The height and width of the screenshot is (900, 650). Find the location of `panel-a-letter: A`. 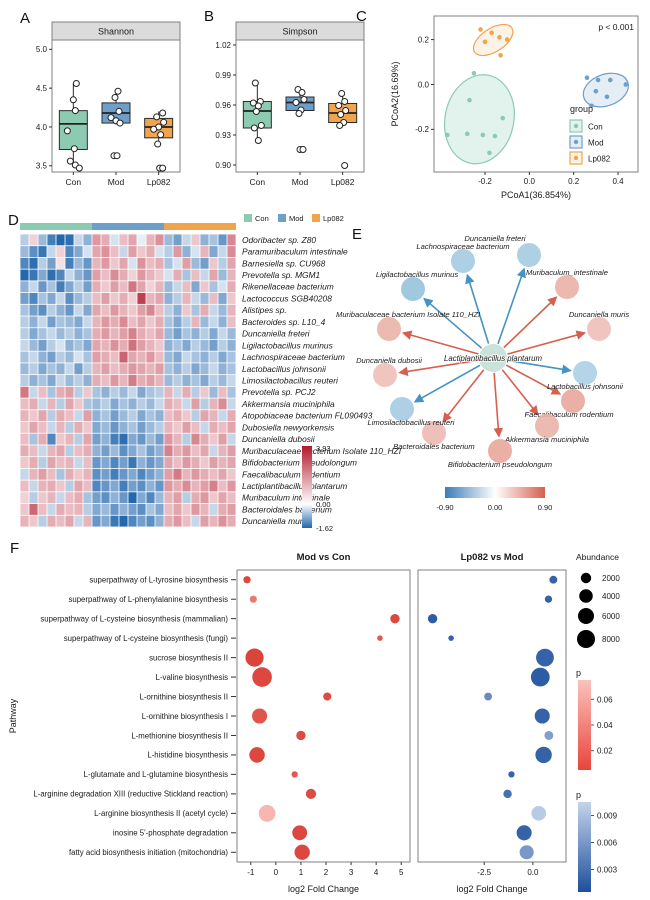

panel-a-letter: A is located at coordinates (25, 18).